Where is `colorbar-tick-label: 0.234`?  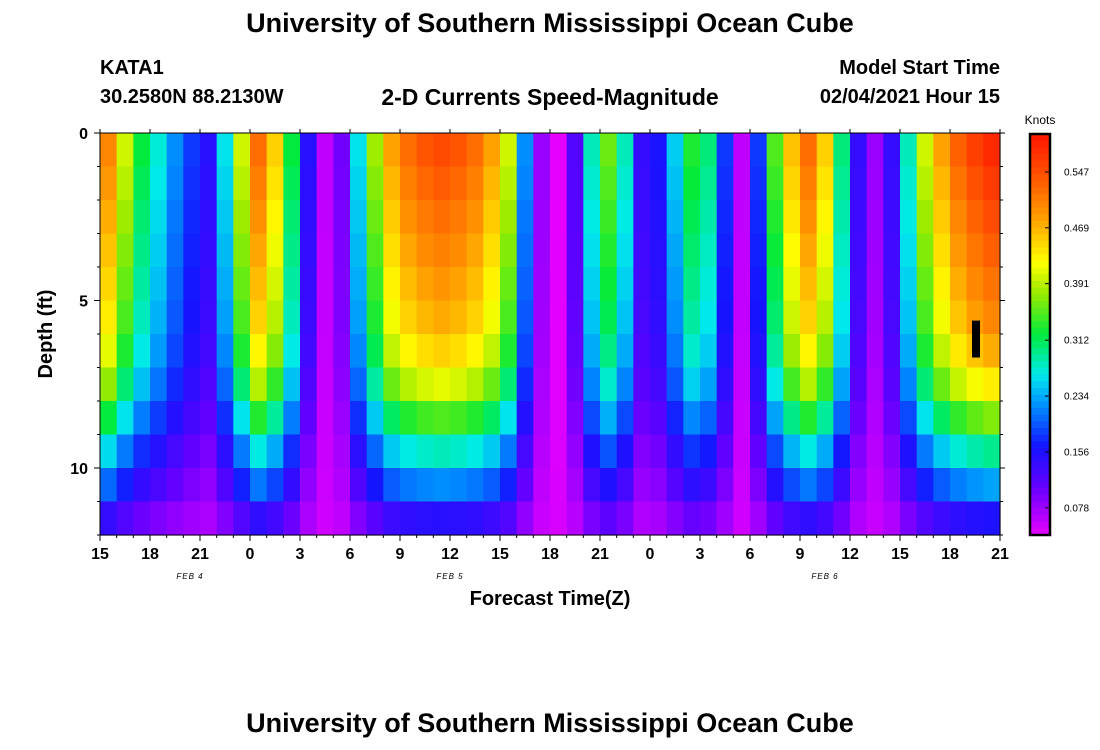 colorbar-tick-label: 0.234 is located at coordinates (1076, 397).